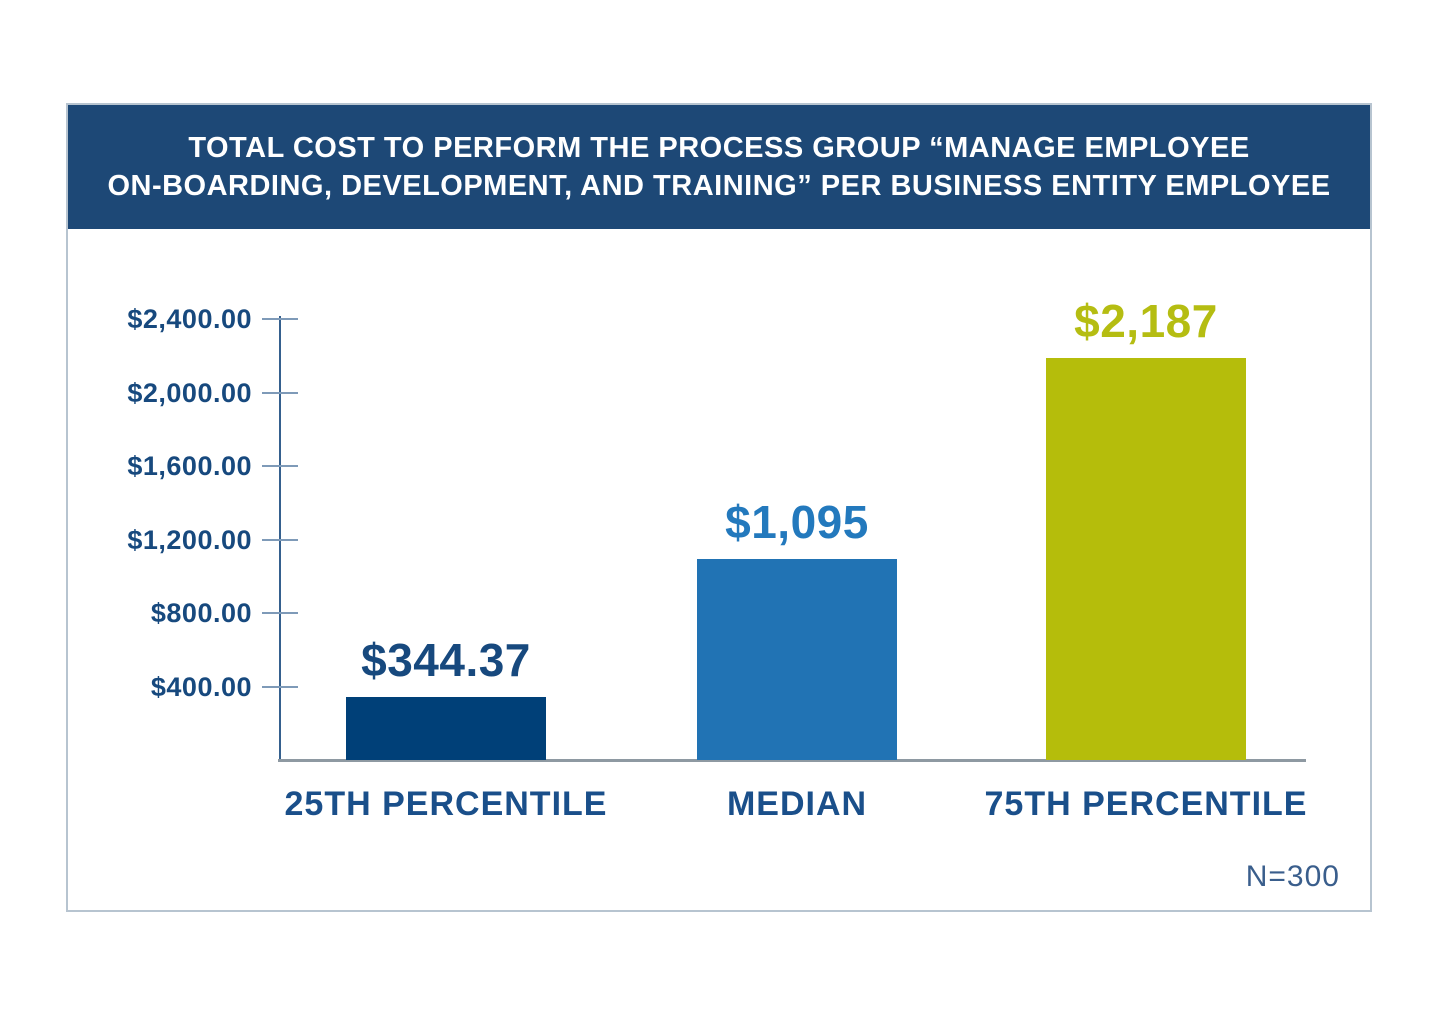 The height and width of the screenshot is (1024, 1440). Describe the element at coordinates (446, 659) in the screenshot. I see `value-label-25th-percentile: $344.37` at that location.